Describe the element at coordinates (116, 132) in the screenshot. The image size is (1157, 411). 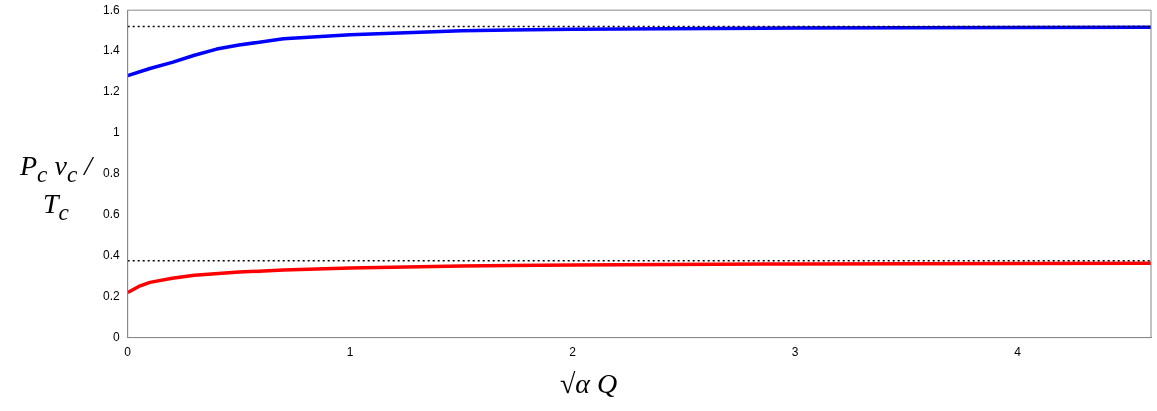
I see `y-tick-label: 1` at that location.